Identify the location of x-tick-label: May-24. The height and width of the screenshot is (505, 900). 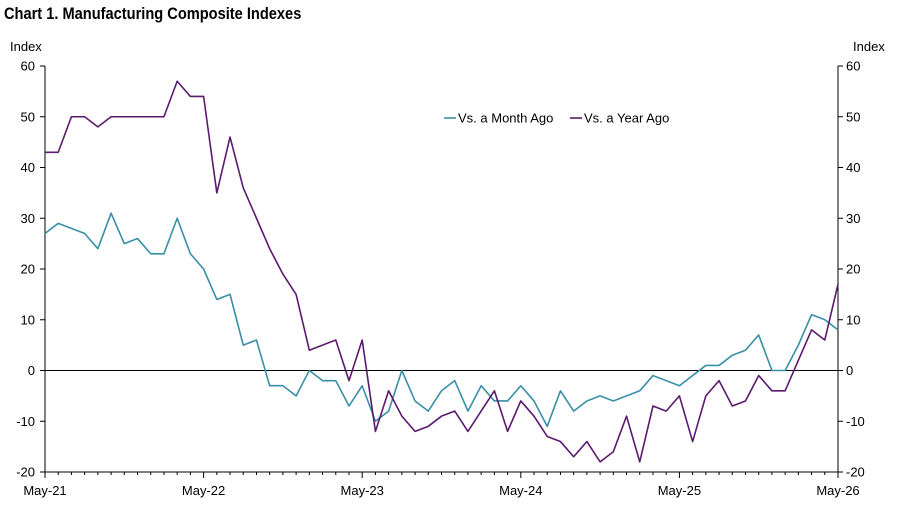
(520, 490).